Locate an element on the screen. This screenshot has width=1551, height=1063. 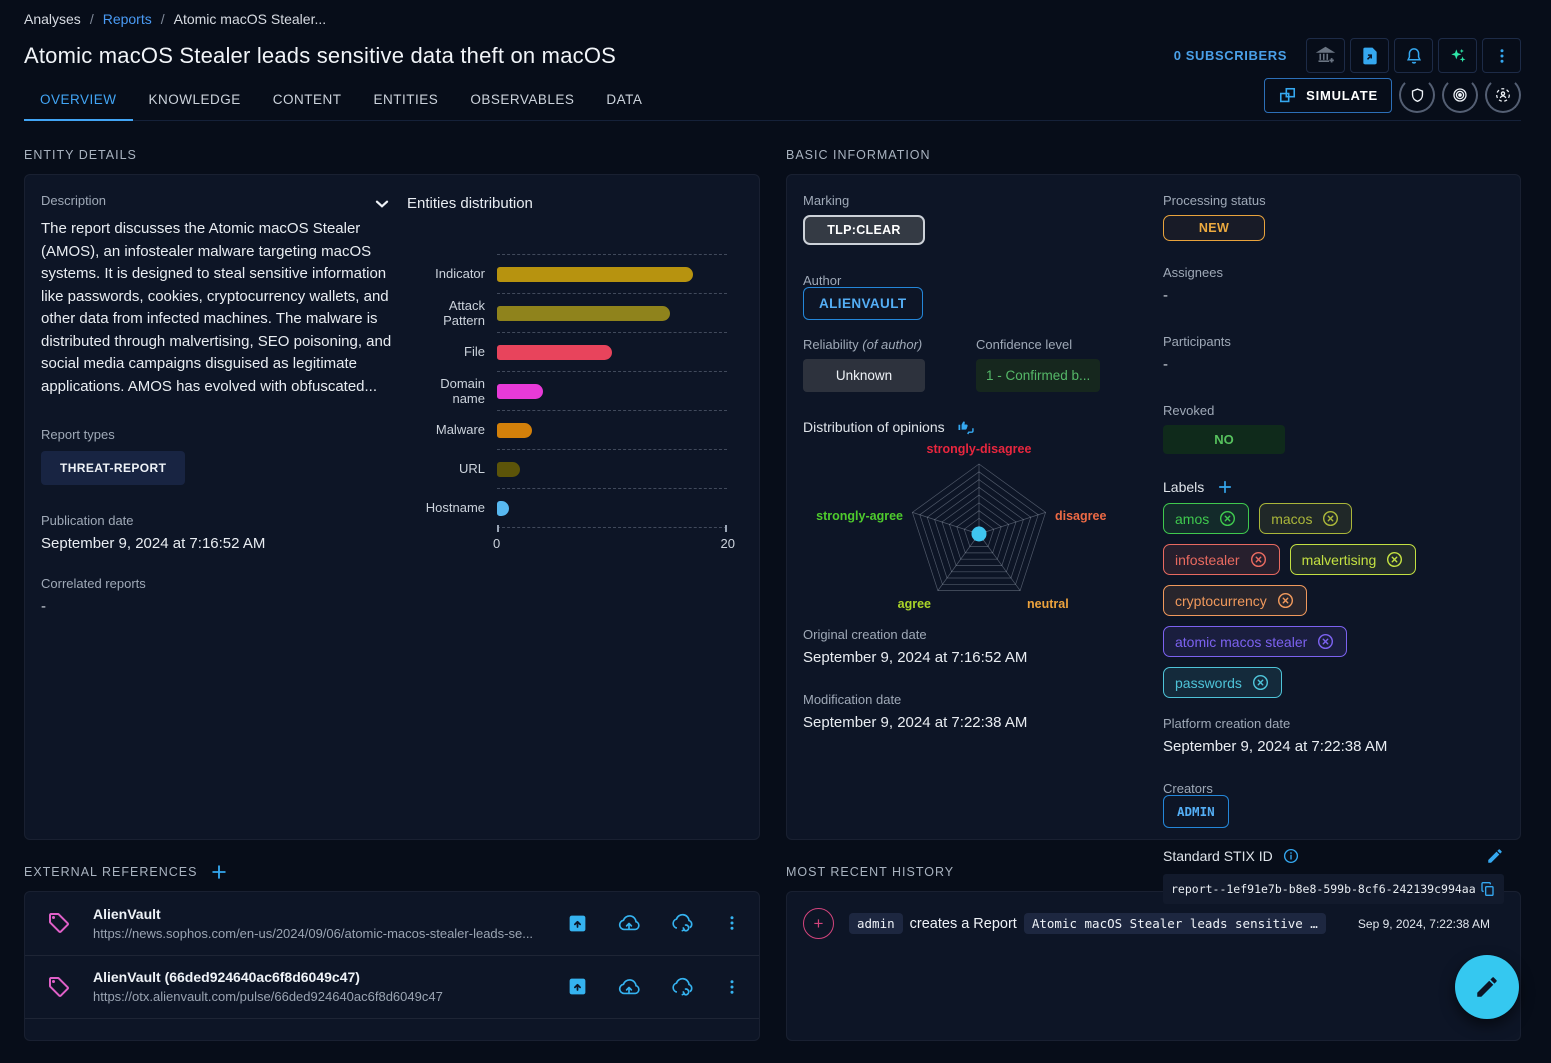
reliability-label: Reliability (of author) is located at coordinates (863, 344).